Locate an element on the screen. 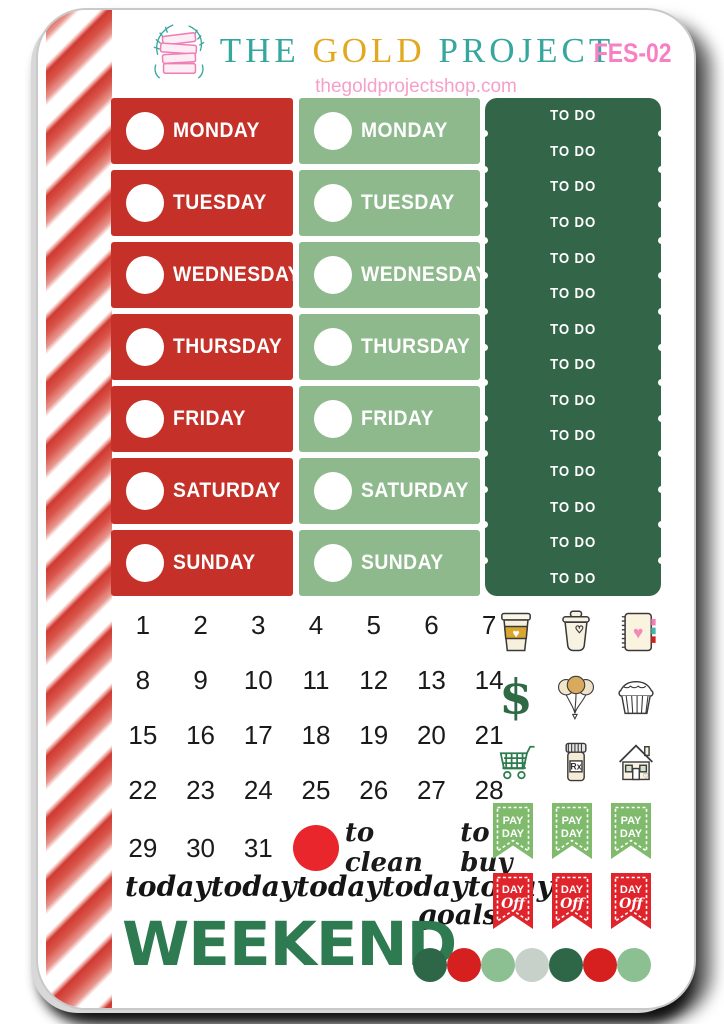 This screenshot has width=724, height=1024. brand-word-project: PROJECT is located at coordinates (526, 50).